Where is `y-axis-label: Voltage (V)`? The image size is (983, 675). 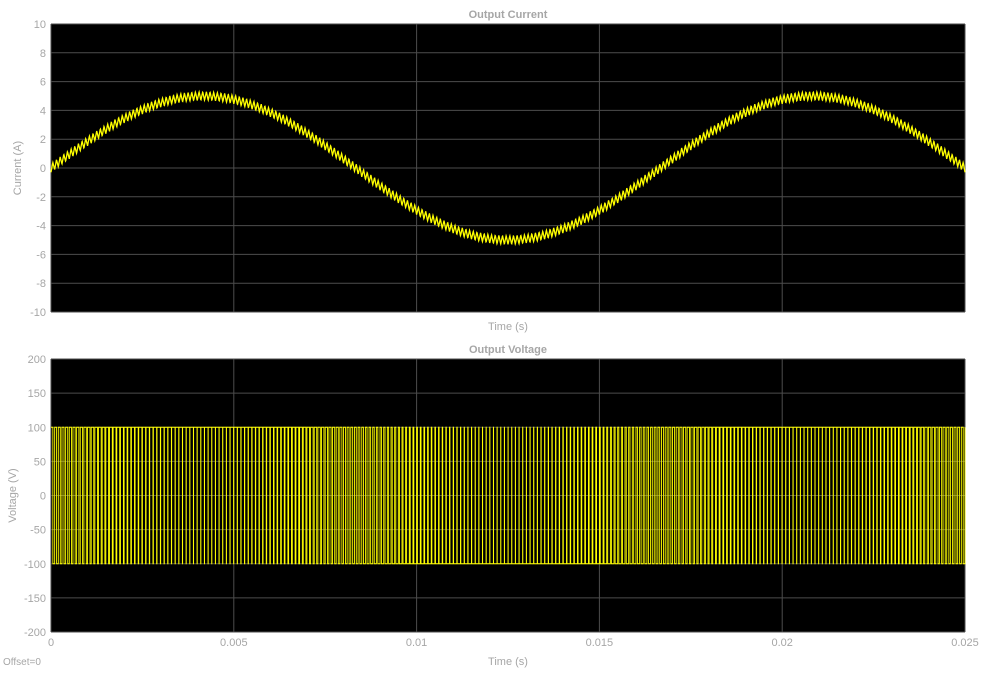
y-axis-label: Voltage (V) is located at coordinates (13, 495).